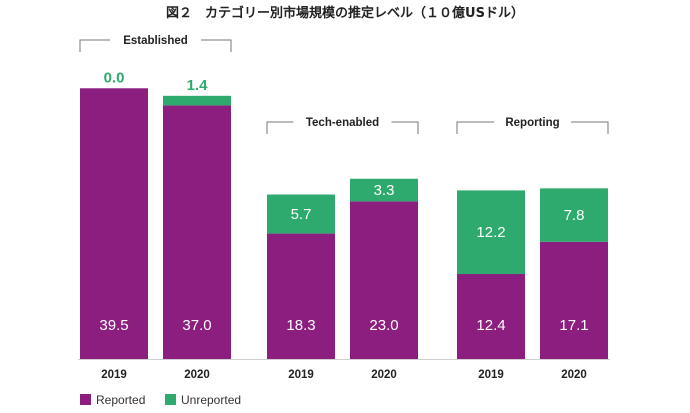  I want to click on legend-swatch-unreported, so click(170, 399).